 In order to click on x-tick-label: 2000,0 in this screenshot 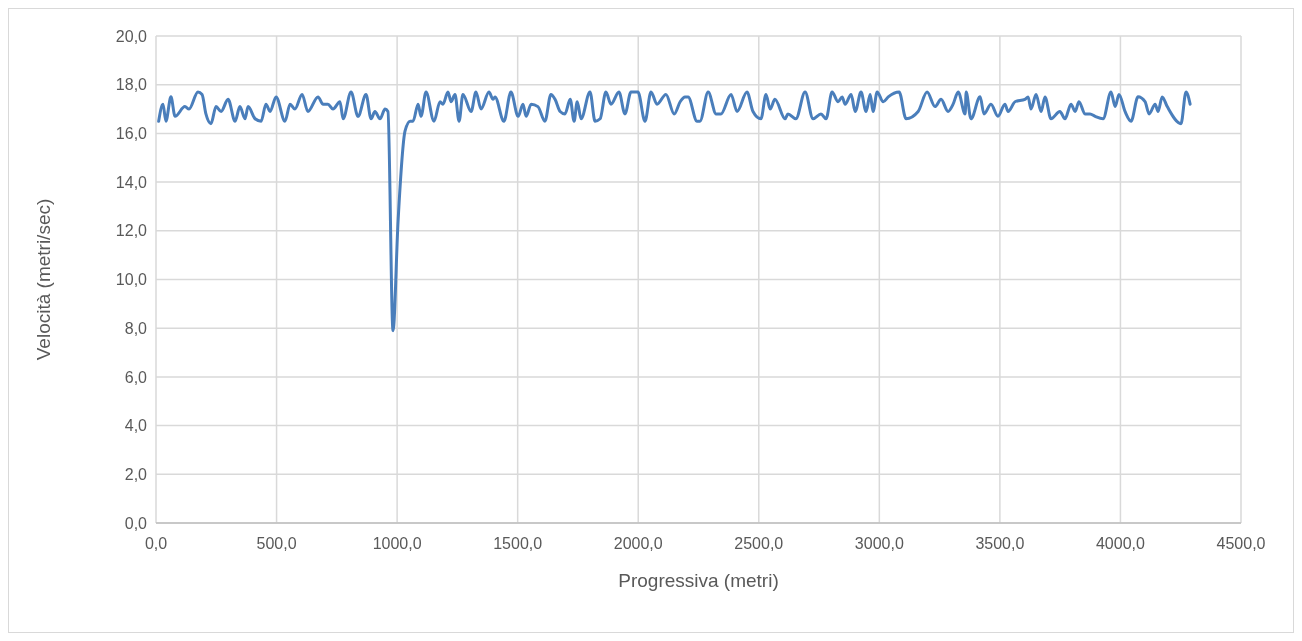, I will do `click(638, 543)`.